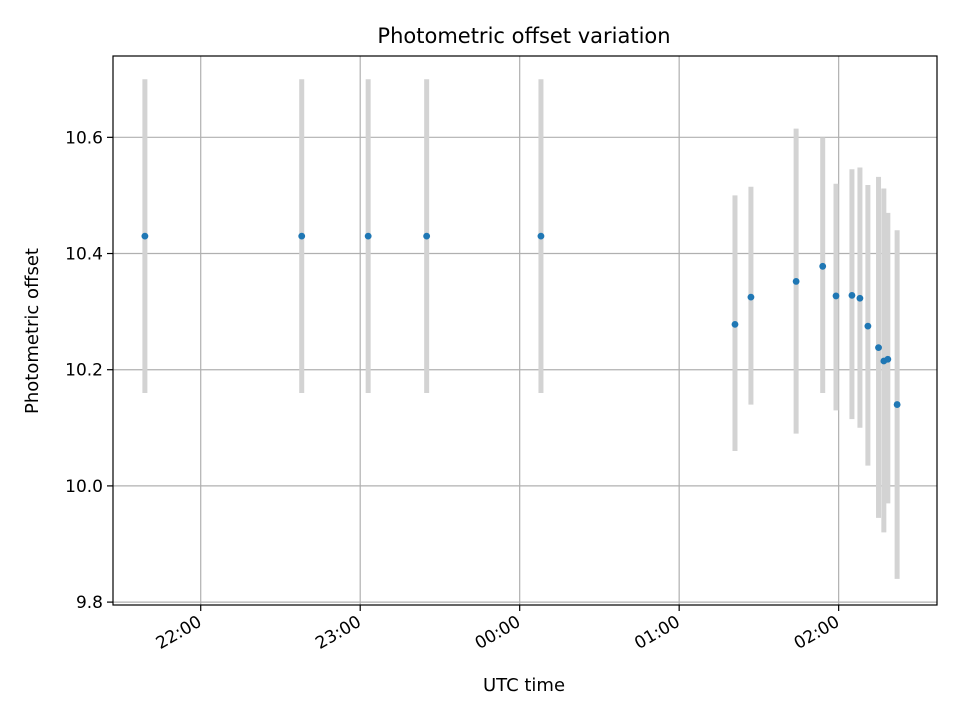 The height and width of the screenshot is (720, 960). Describe the element at coordinates (498, 633) in the screenshot. I see `x-tick-label: 00:00` at that location.